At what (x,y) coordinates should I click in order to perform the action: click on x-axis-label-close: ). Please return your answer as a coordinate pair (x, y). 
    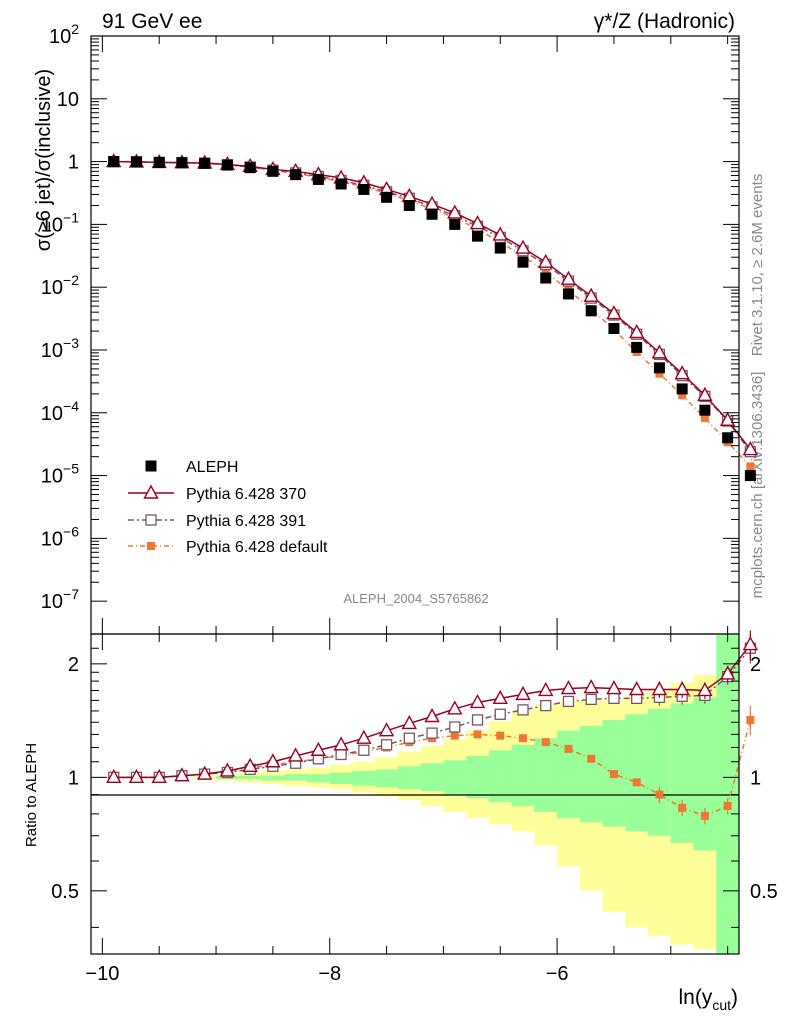
    Looking at the image, I should click on (734, 997).